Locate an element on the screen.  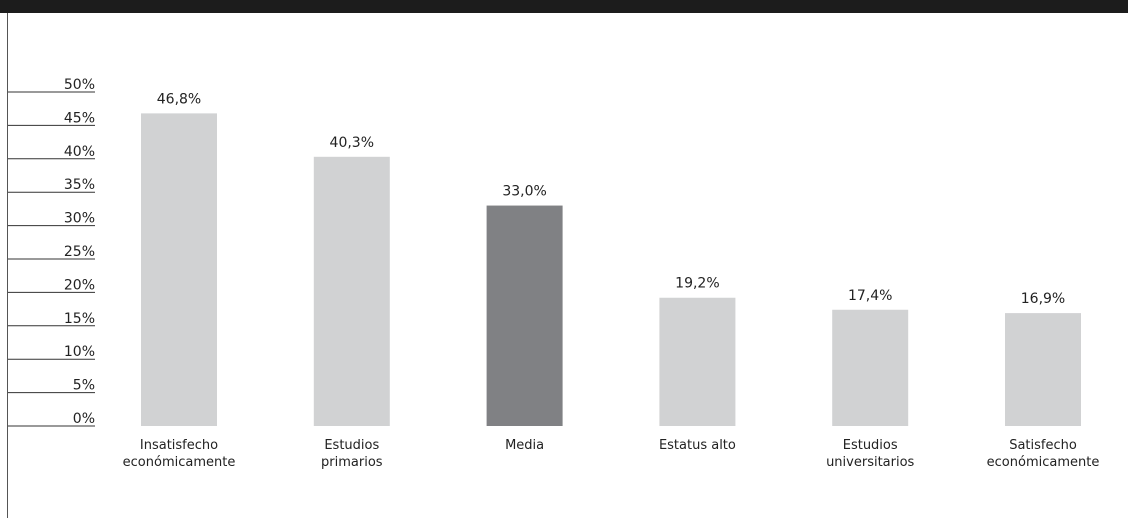
bar-value-label: 40,3% is located at coordinates (352, 143).